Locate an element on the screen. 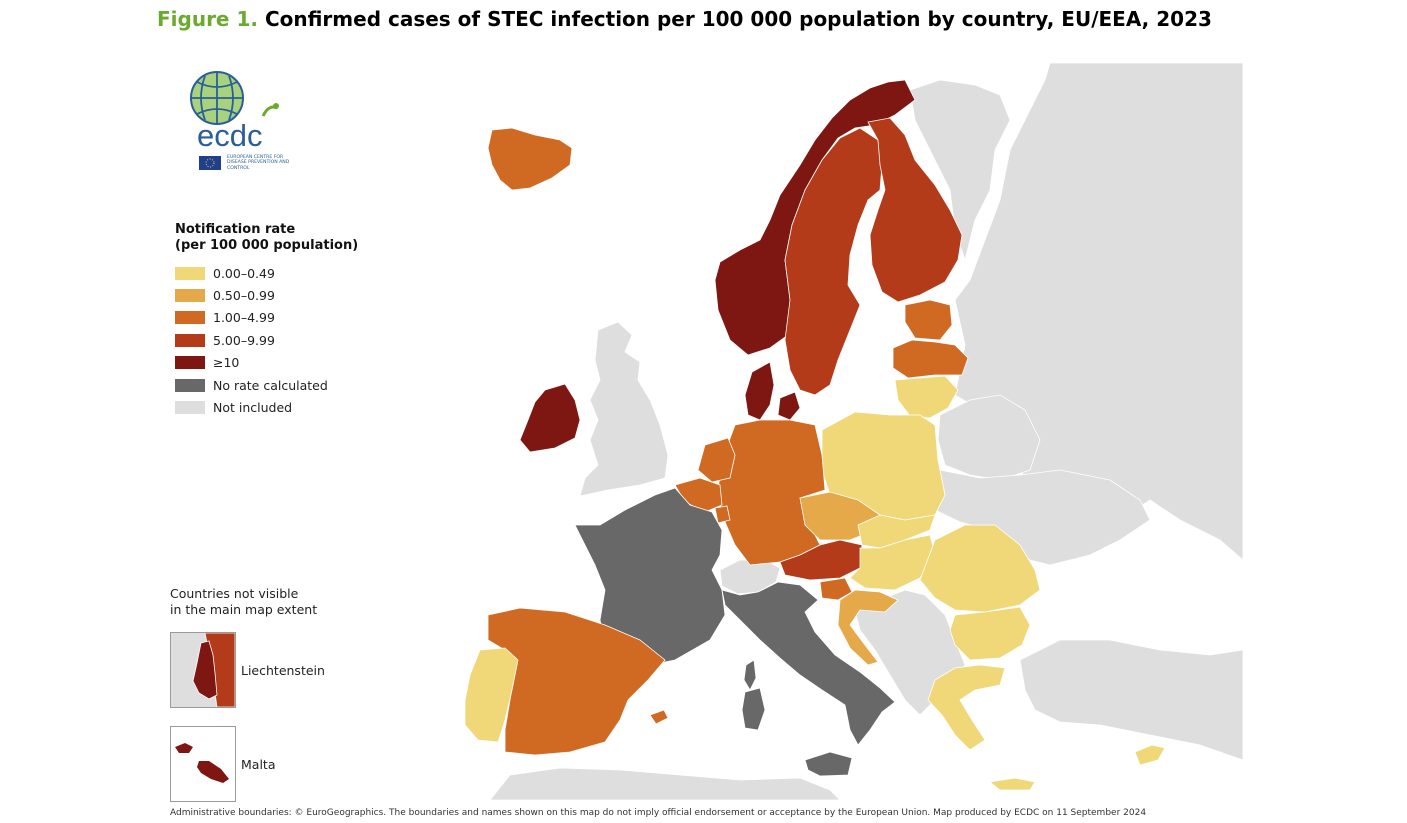  map-bg-russia-north is located at coordinates (960, 170).